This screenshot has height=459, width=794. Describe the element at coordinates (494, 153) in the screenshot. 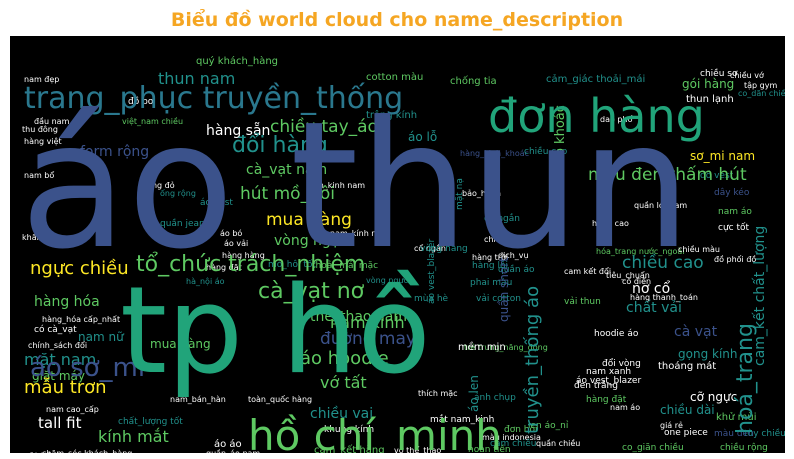

I see `word-121: hàng_kinh_khoác` at that location.